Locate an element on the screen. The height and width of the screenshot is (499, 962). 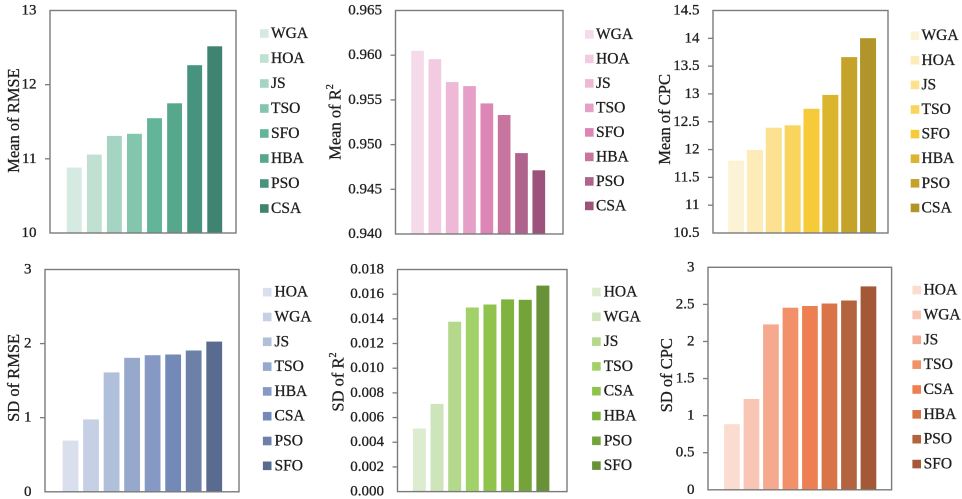
svg-text: 0.960 is located at coordinates (365, 55).